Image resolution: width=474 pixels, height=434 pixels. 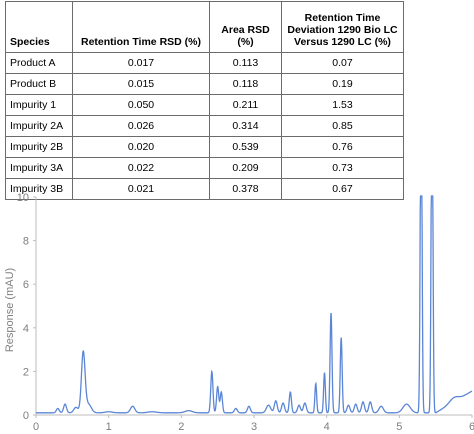 I want to click on header-retention-time-rsd: Retention Time RSD (%), so click(x=141, y=27).